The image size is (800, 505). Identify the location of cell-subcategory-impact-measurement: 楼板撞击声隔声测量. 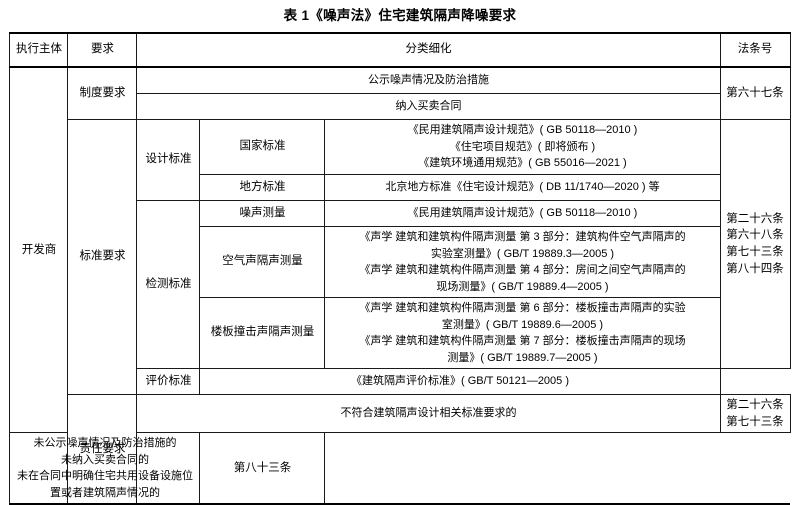
(262, 333).